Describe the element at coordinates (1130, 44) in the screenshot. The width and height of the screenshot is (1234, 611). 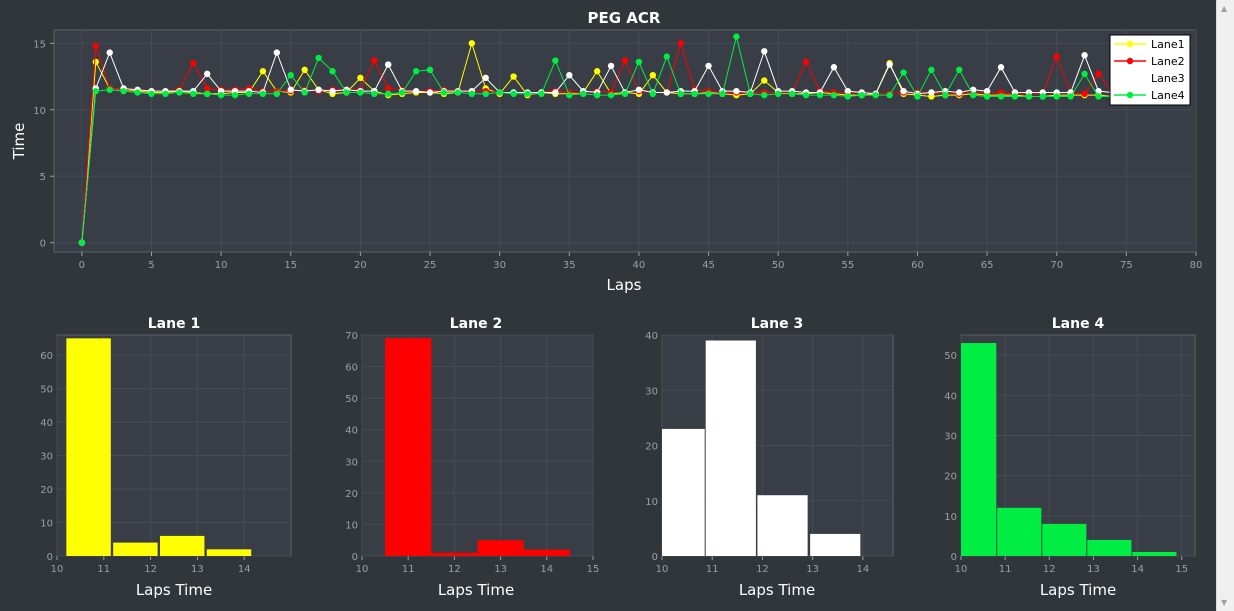
I see `legend-marker-lane1` at that location.